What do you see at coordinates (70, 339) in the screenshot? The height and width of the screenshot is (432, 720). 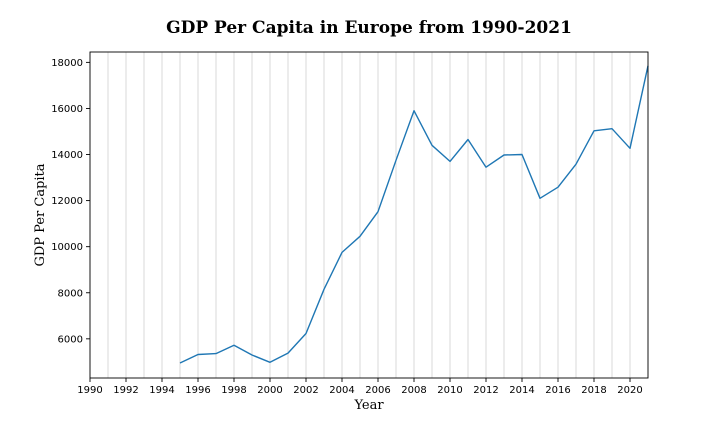 I see `y-tick-label: 6000` at bounding box center [70, 339].